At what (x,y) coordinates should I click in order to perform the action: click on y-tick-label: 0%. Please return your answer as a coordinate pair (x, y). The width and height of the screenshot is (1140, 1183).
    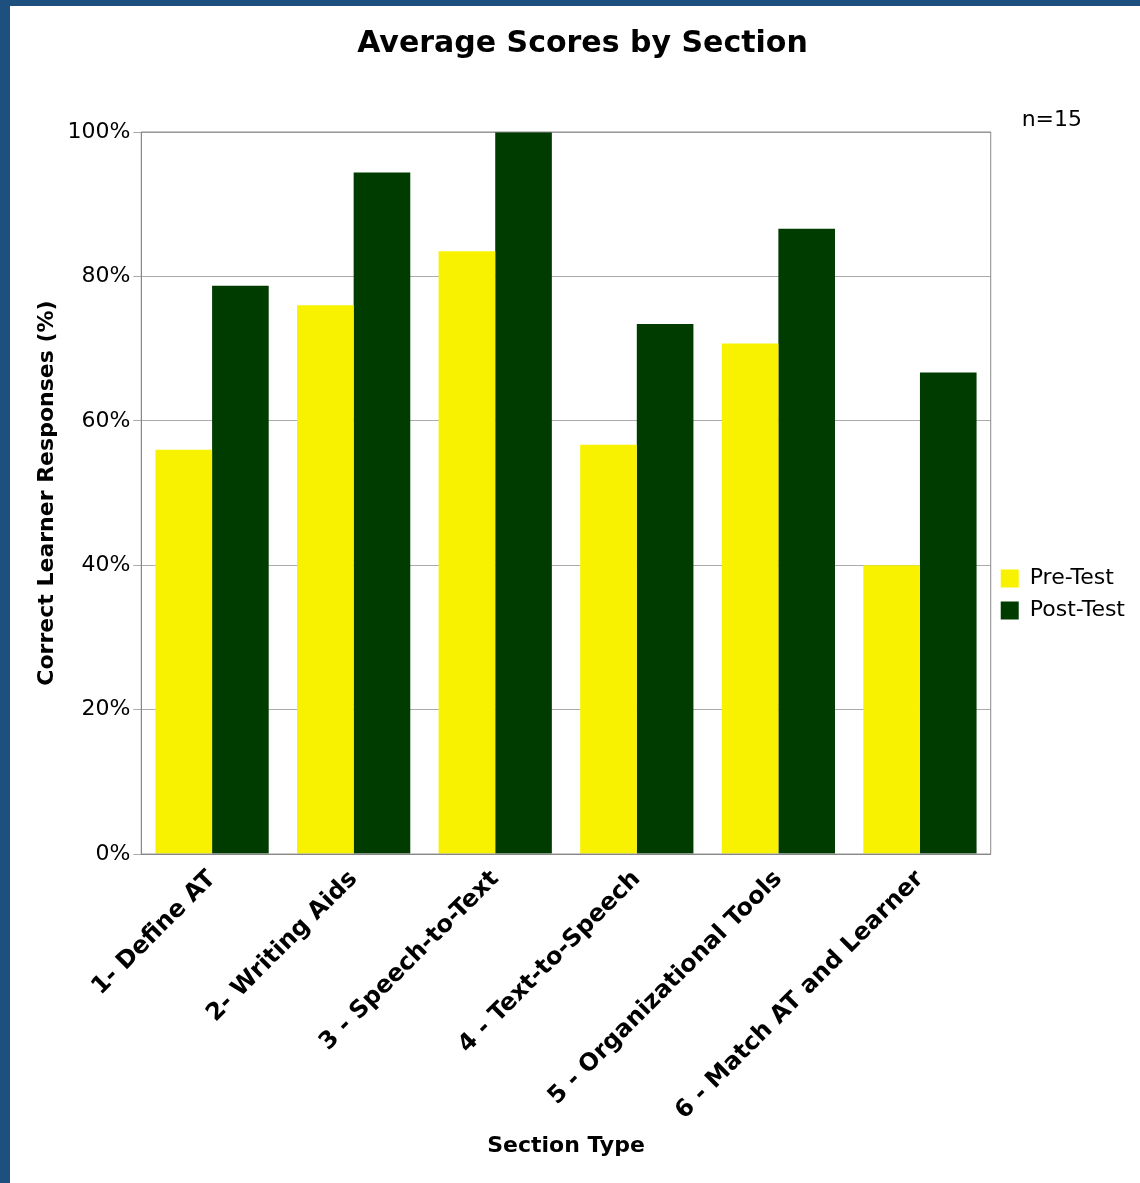
    Looking at the image, I should click on (113, 852).